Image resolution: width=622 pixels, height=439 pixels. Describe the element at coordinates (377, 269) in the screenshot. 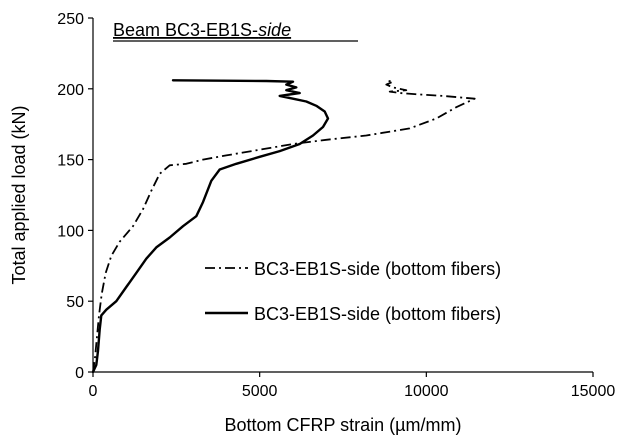

I see `legend-label-0: BC3-EB1S-side (bottom fibers)` at that location.